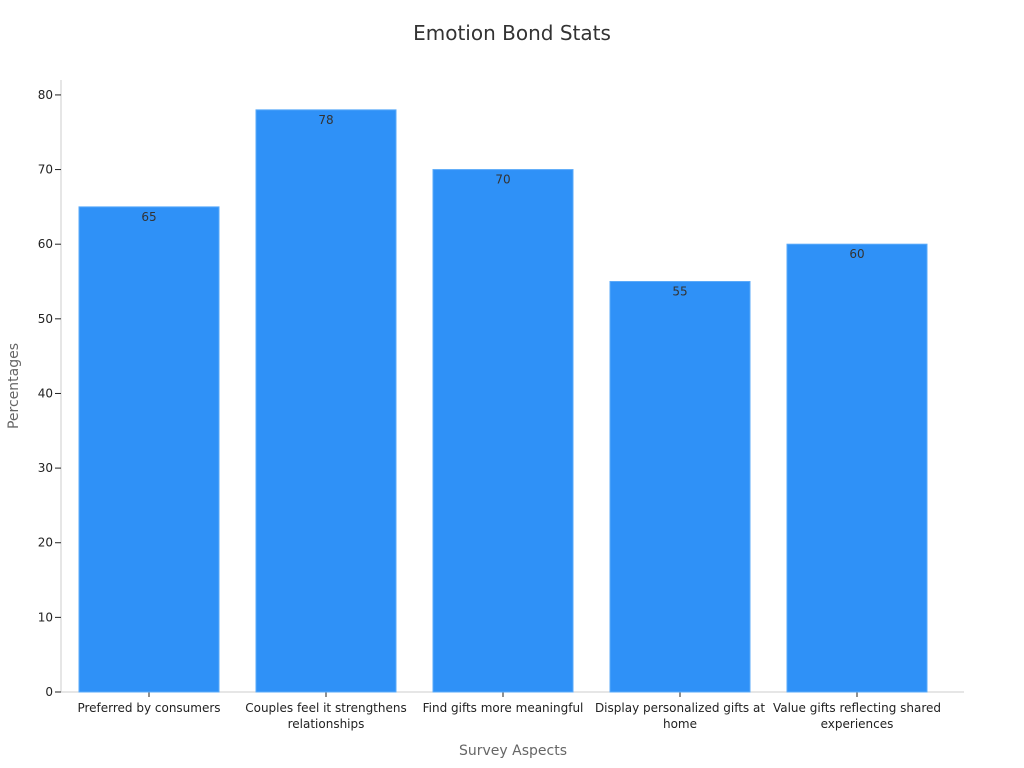 The width and height of the screenshot is (1024, 768). Describe the element at coordinates (45, 244) in the screenshot. I see `y-tick-label: 60` at that location.